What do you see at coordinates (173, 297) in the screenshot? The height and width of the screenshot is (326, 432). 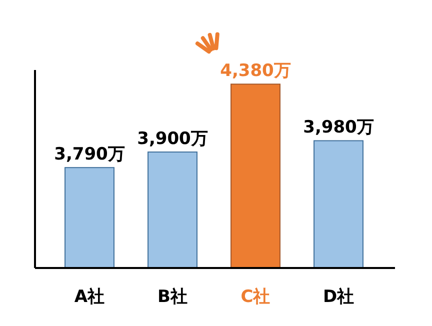 I see `x-tick-label: B社` at bounding box center [173, 297].